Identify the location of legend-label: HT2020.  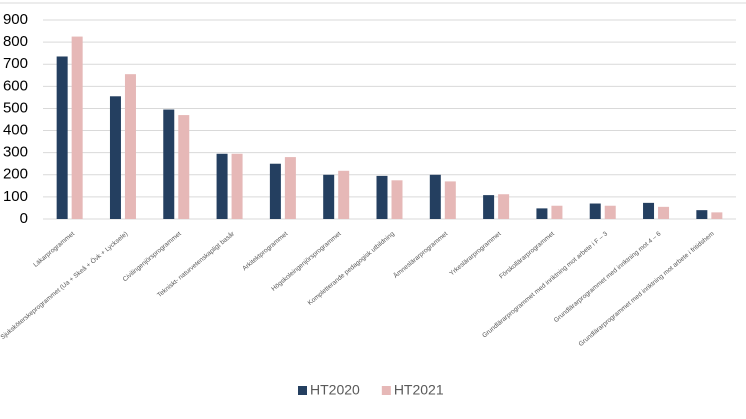
(335, 390).